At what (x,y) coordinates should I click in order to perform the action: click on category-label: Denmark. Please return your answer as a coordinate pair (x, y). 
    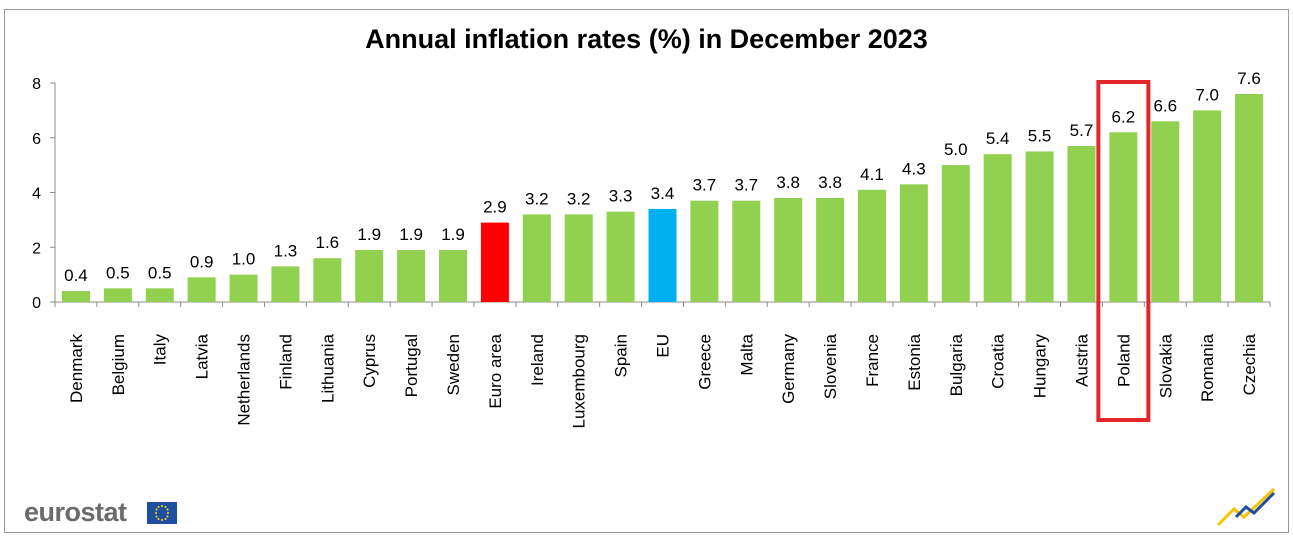
    Looking at the image, I should click on (76, 368).